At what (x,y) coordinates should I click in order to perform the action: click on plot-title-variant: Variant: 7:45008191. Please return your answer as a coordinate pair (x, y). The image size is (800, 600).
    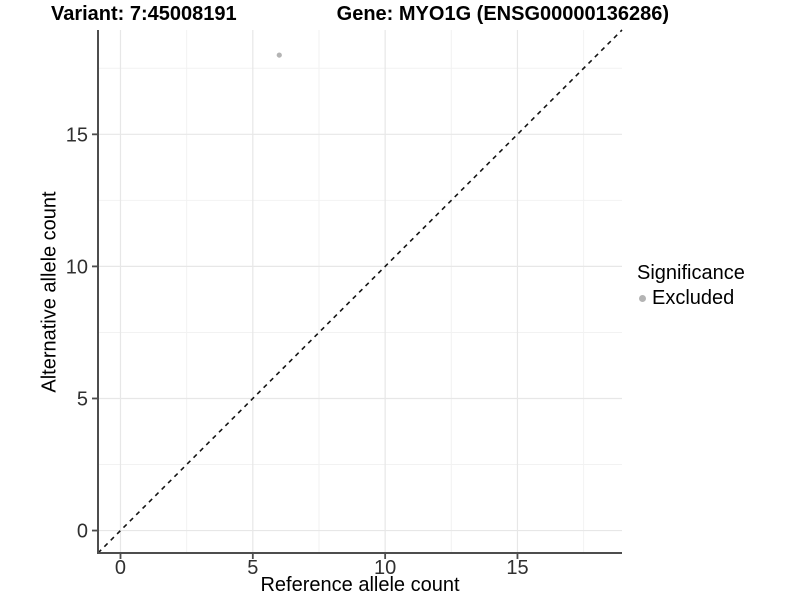
    Looking at the image, I should click on (143, 14).